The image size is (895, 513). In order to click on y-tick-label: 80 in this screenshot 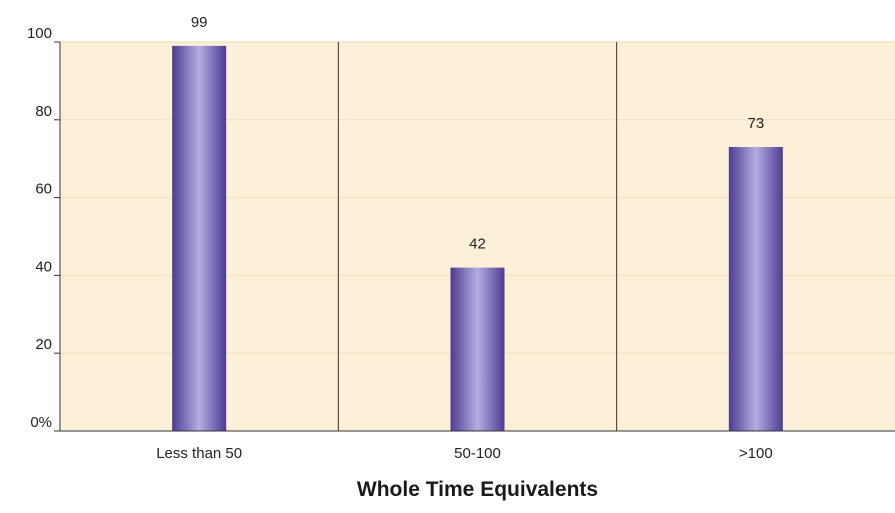, I will do `click(43, 111)`.